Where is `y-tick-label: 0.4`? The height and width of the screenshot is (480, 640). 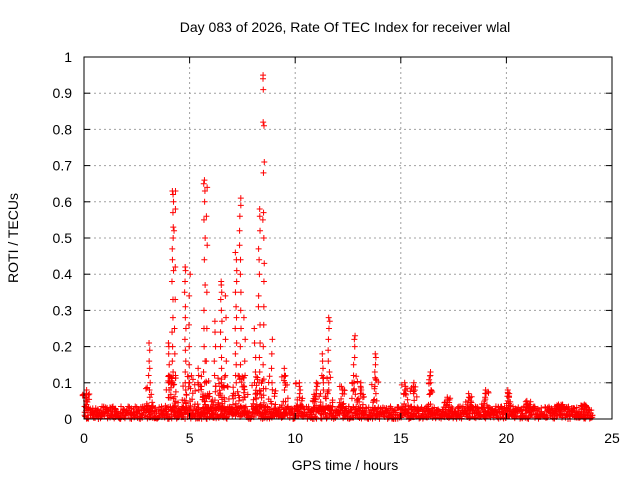 y-tick-label: 0.4 is located at coordinates (63, 274).